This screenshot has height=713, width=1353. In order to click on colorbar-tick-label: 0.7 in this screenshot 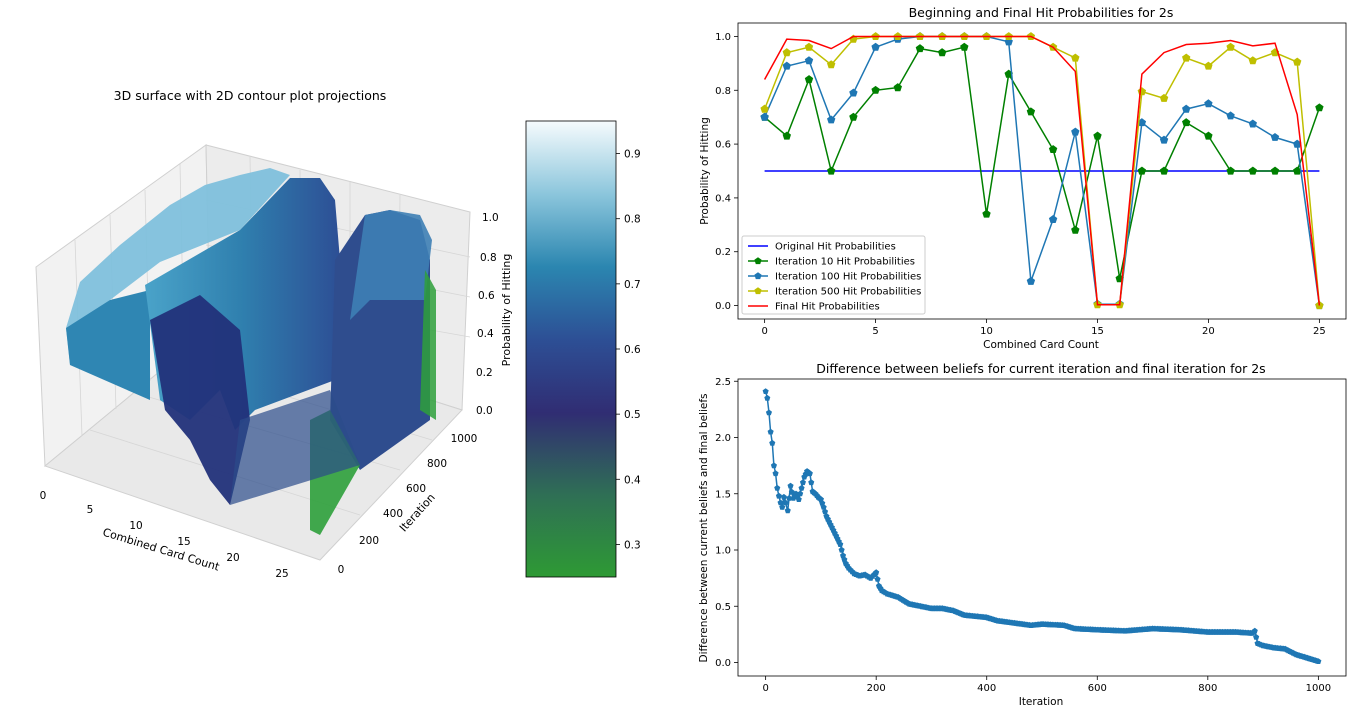, I will do `click(632, 285)`.